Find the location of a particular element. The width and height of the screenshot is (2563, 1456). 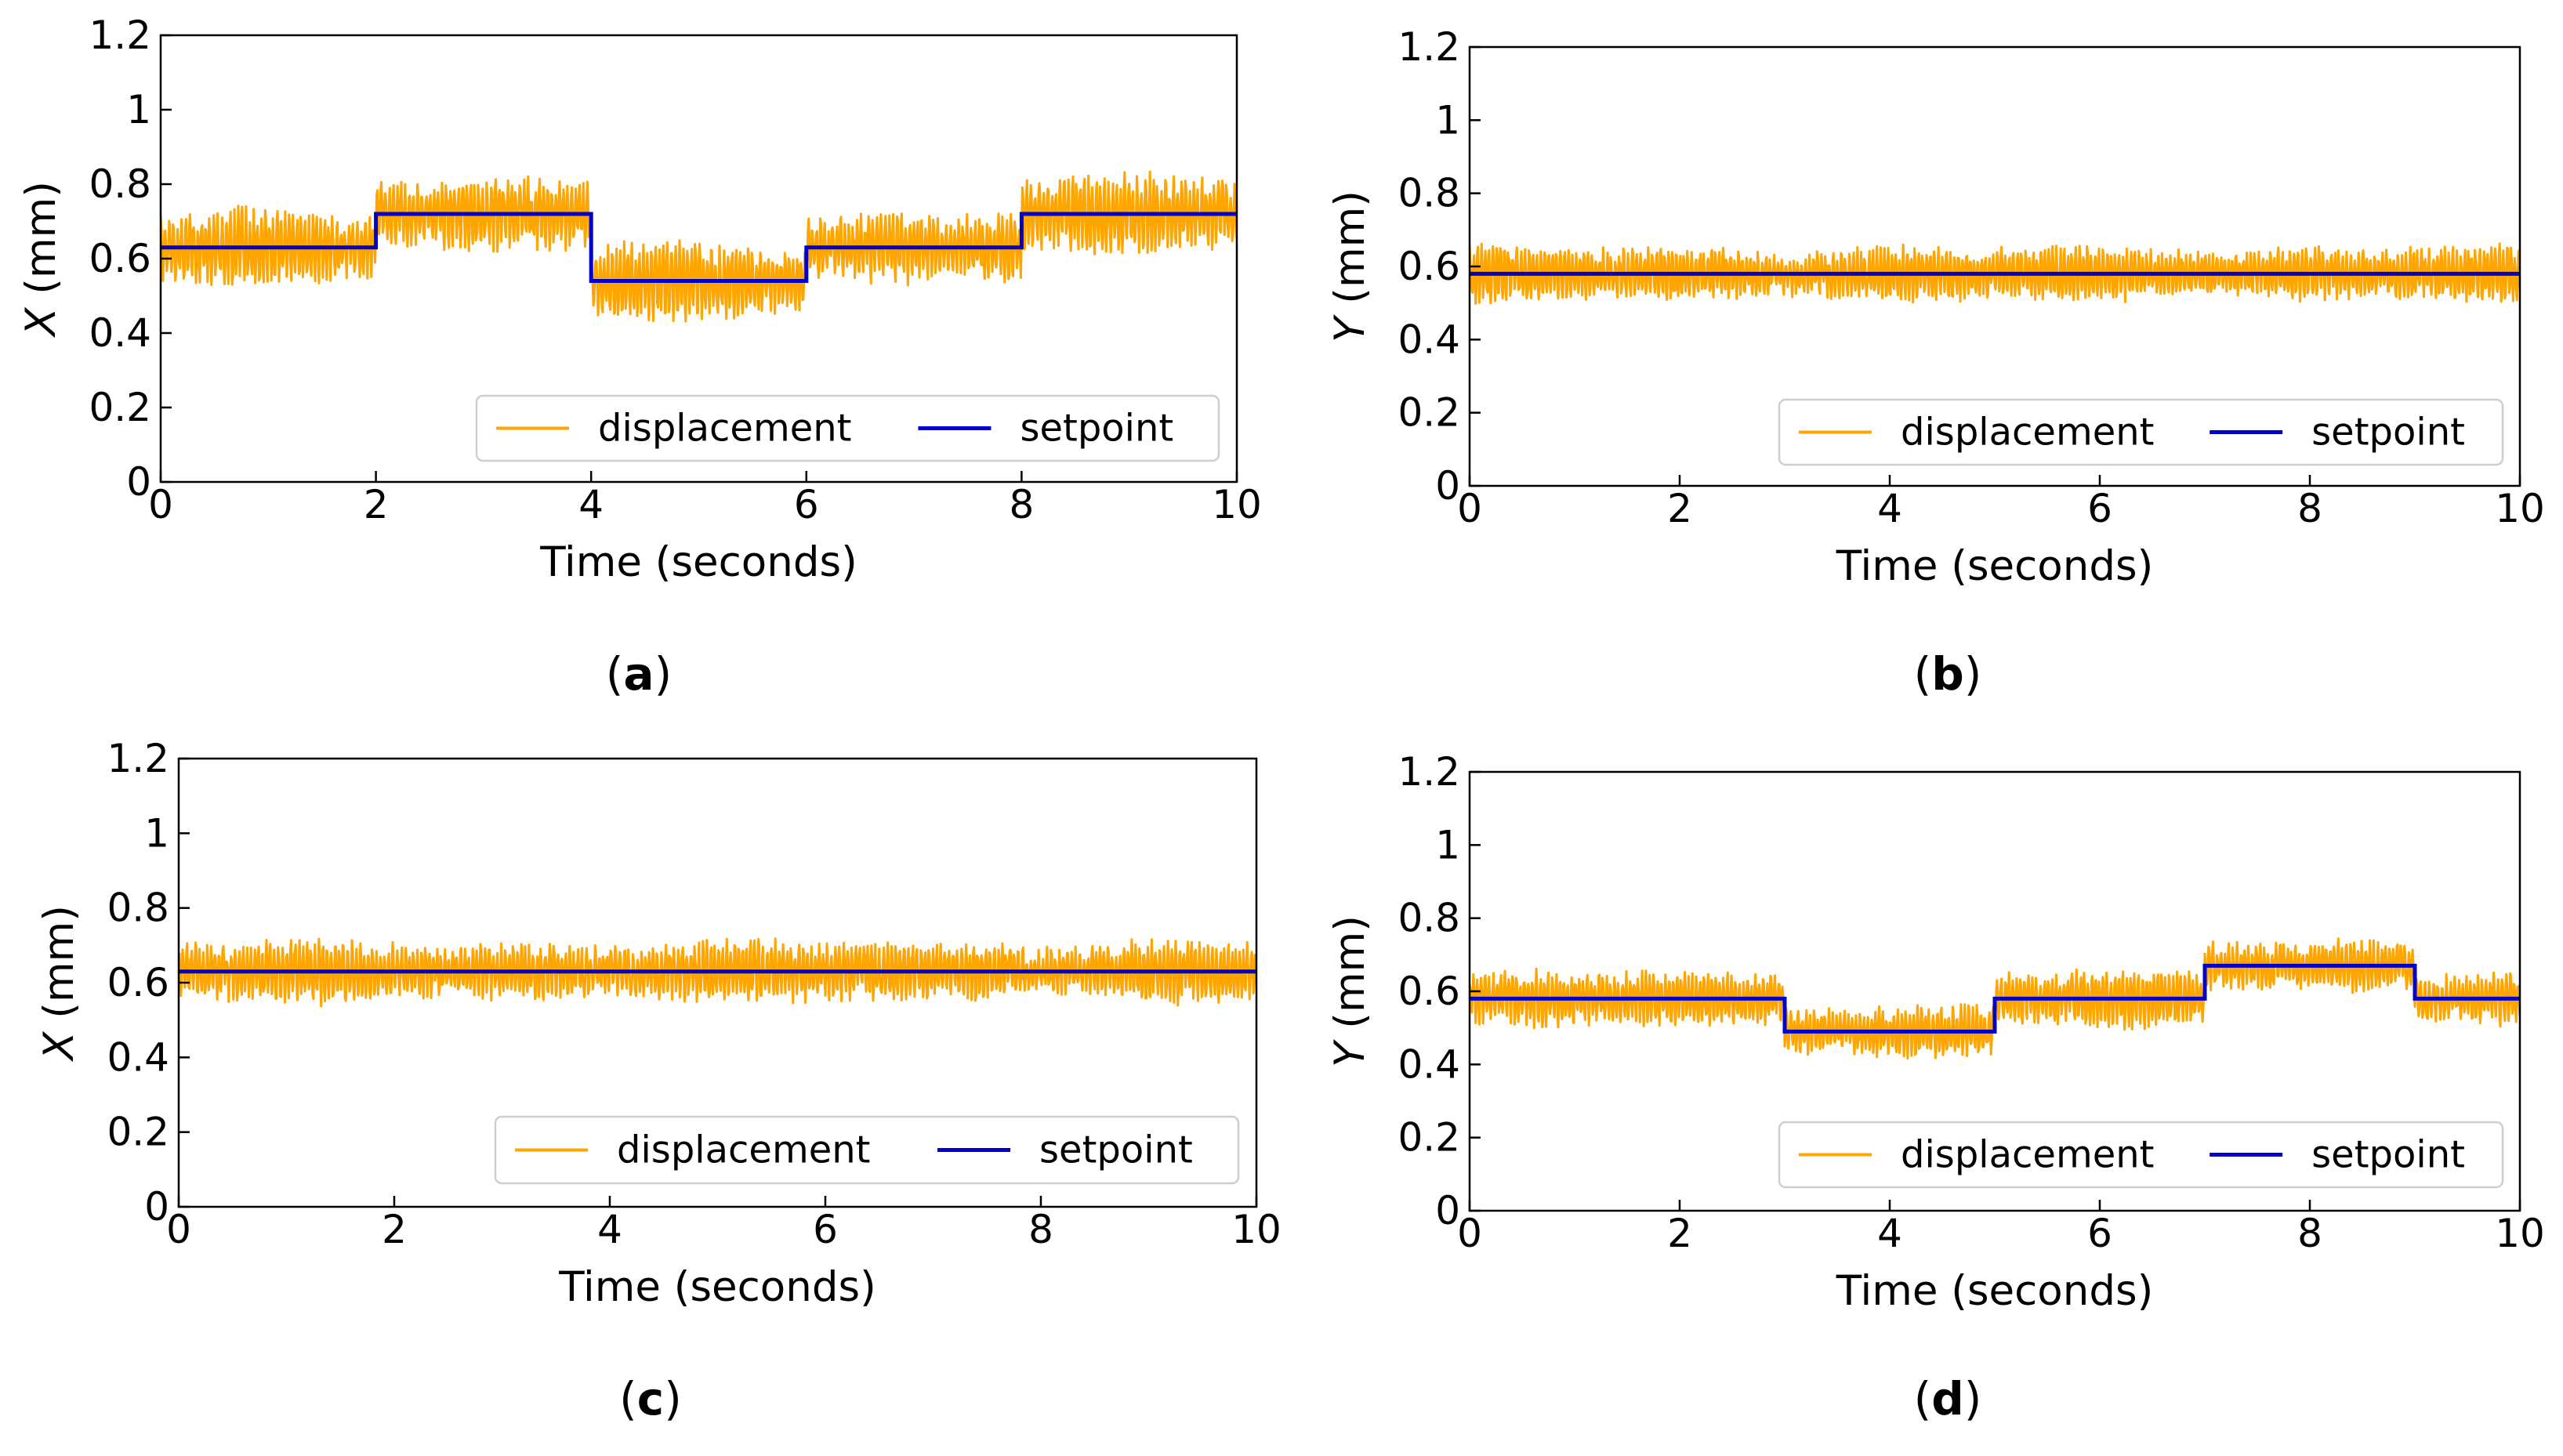

panel-caption: (b) is located at coordinates (1948, 674).